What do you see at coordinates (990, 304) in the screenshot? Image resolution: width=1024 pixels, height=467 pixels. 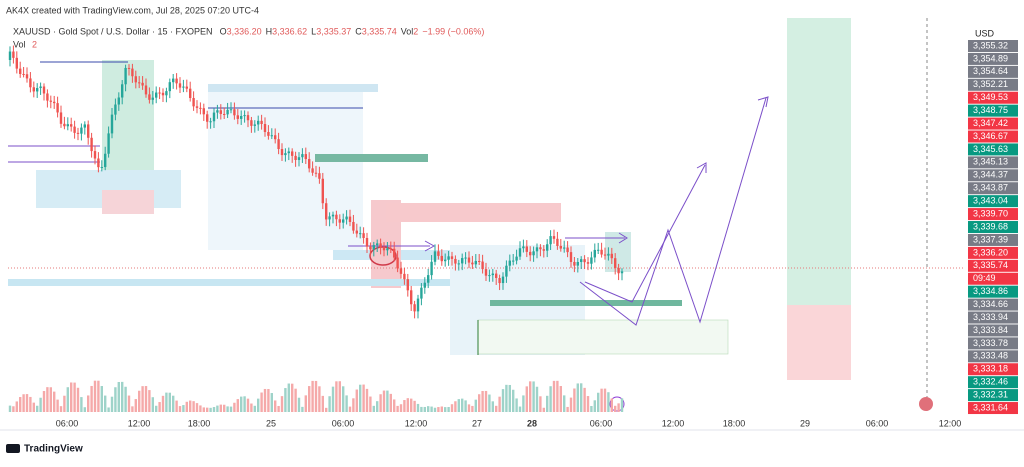 I see `price-label: 3,334.66` at bounding box center [990, 304].